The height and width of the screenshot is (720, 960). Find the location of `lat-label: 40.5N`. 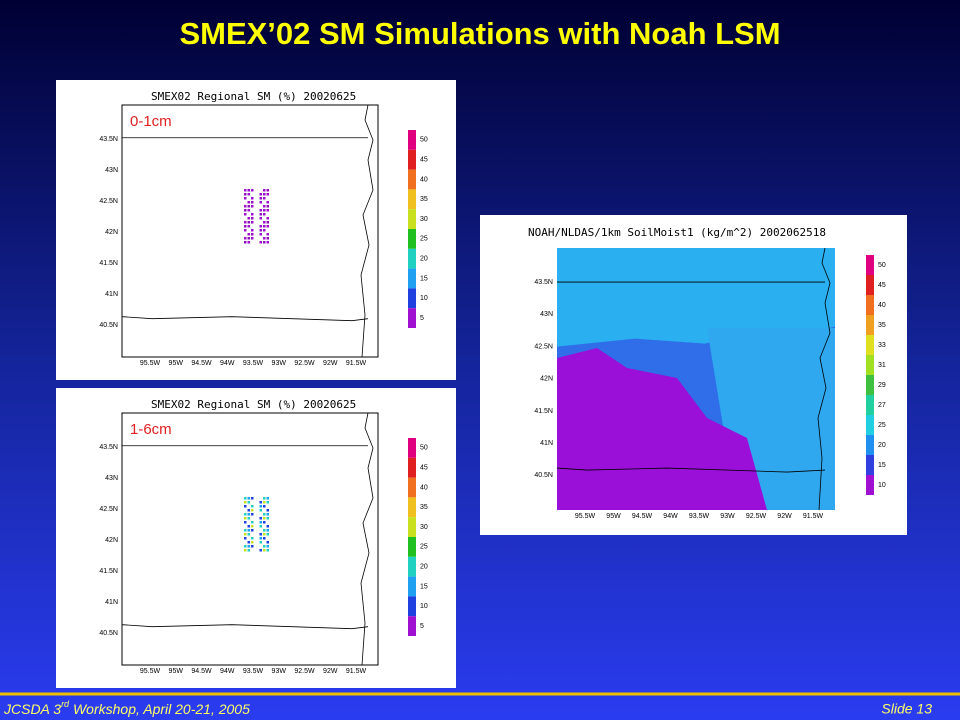

lat-label: 40.5N is located at coordinates (108, 325).